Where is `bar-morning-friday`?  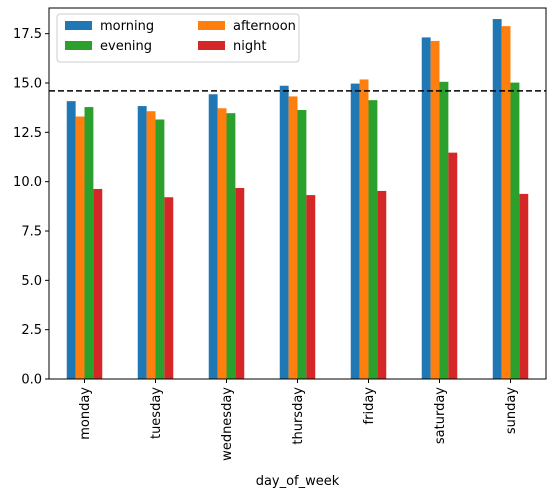 bar-morning-friday is located at coordinates (355, 231).